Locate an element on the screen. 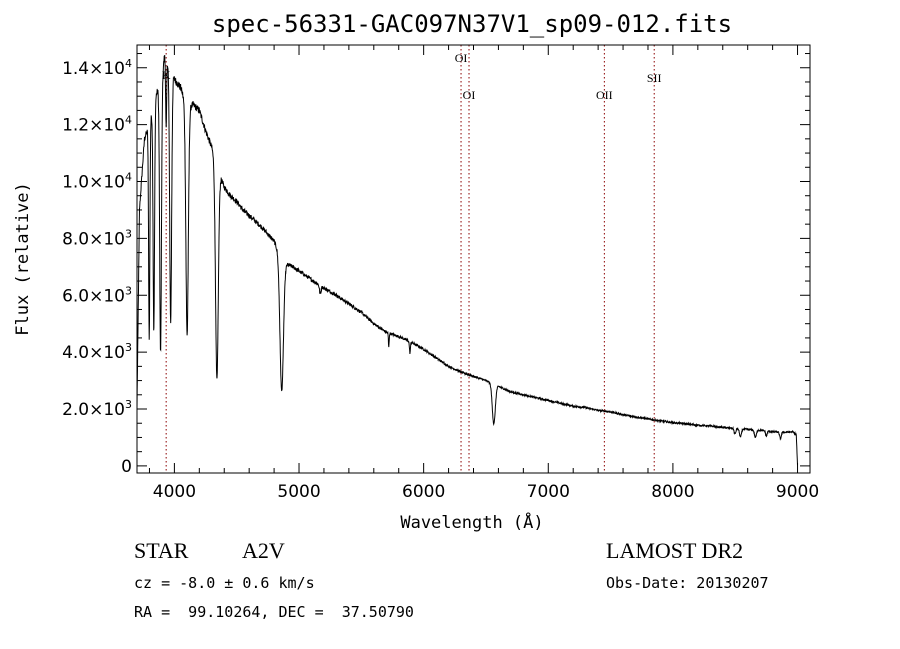 This screenshot has height=649, width=900. chart-title: spec-56331-GAC097N37V1_sp09-012.fits is located at coordinates (472, 24).